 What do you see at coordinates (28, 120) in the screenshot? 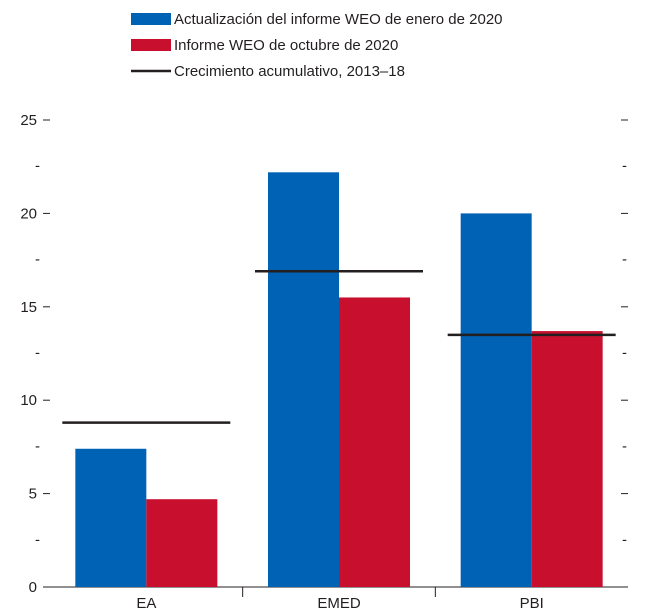
I see `y-tick-label: 25` at bounding box center [28, 120].